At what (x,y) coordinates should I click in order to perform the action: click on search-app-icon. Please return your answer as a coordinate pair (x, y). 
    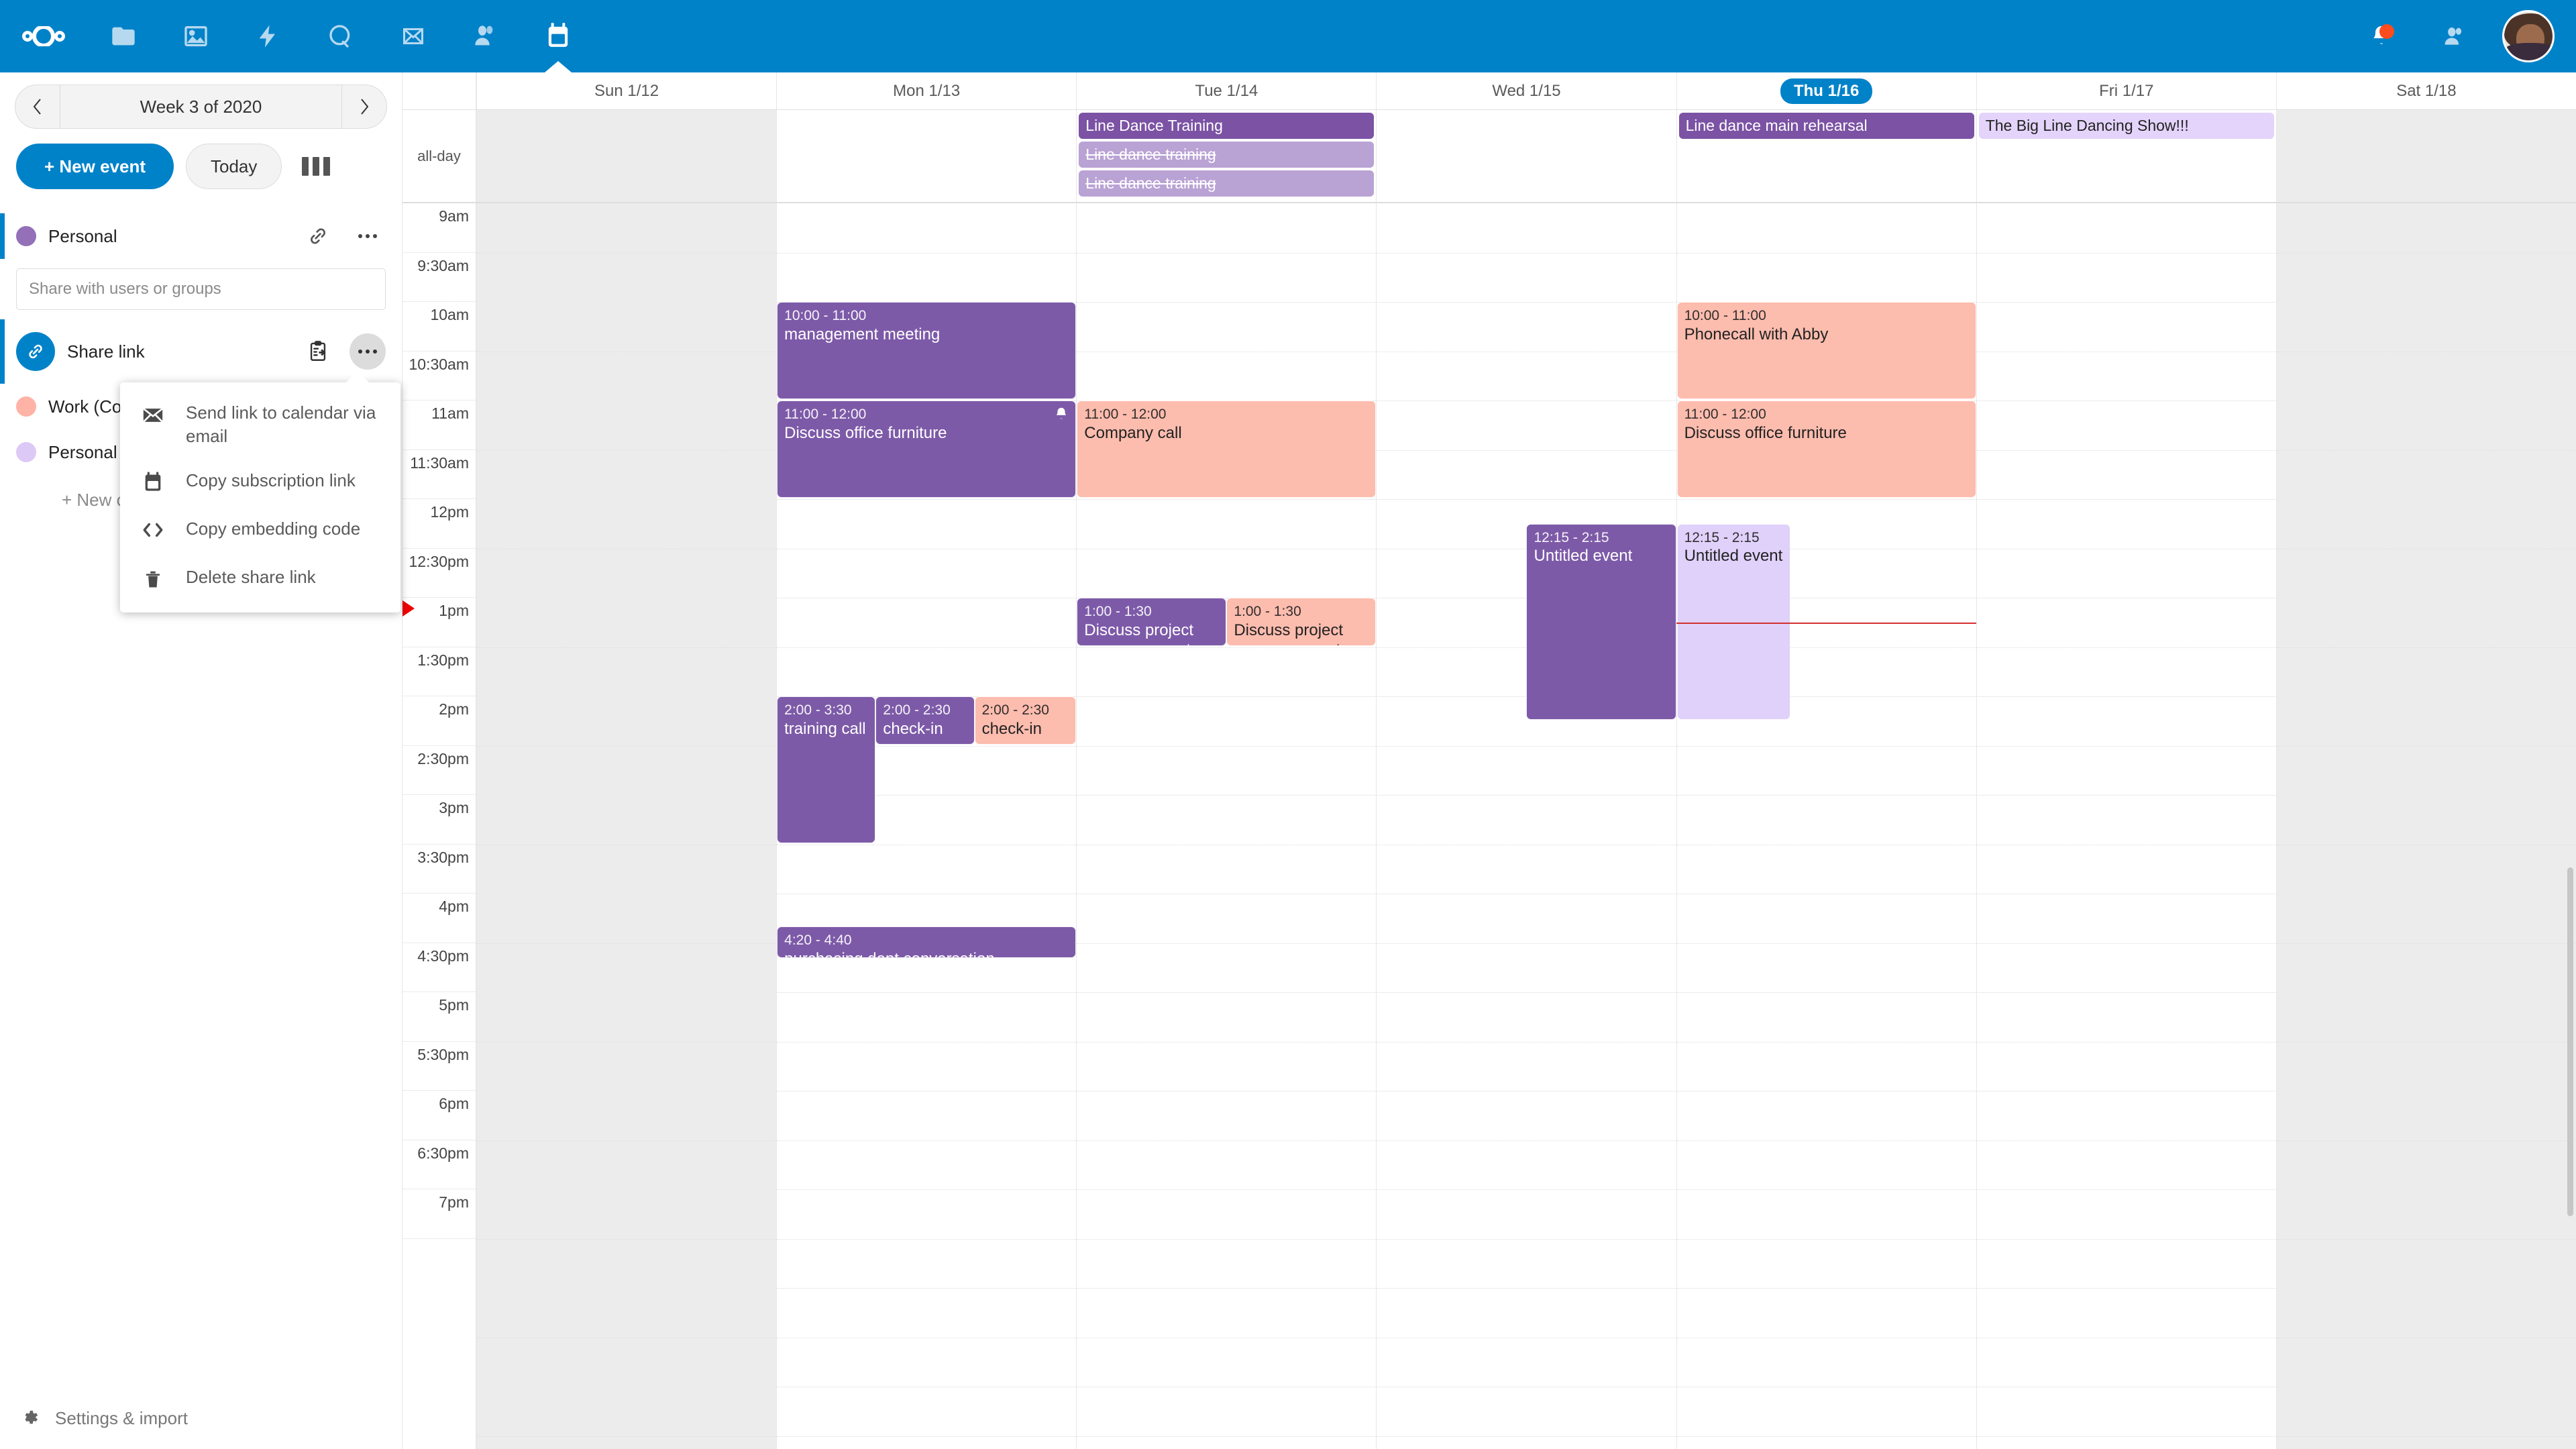
    Looking at the image, I should click on (341, 36).